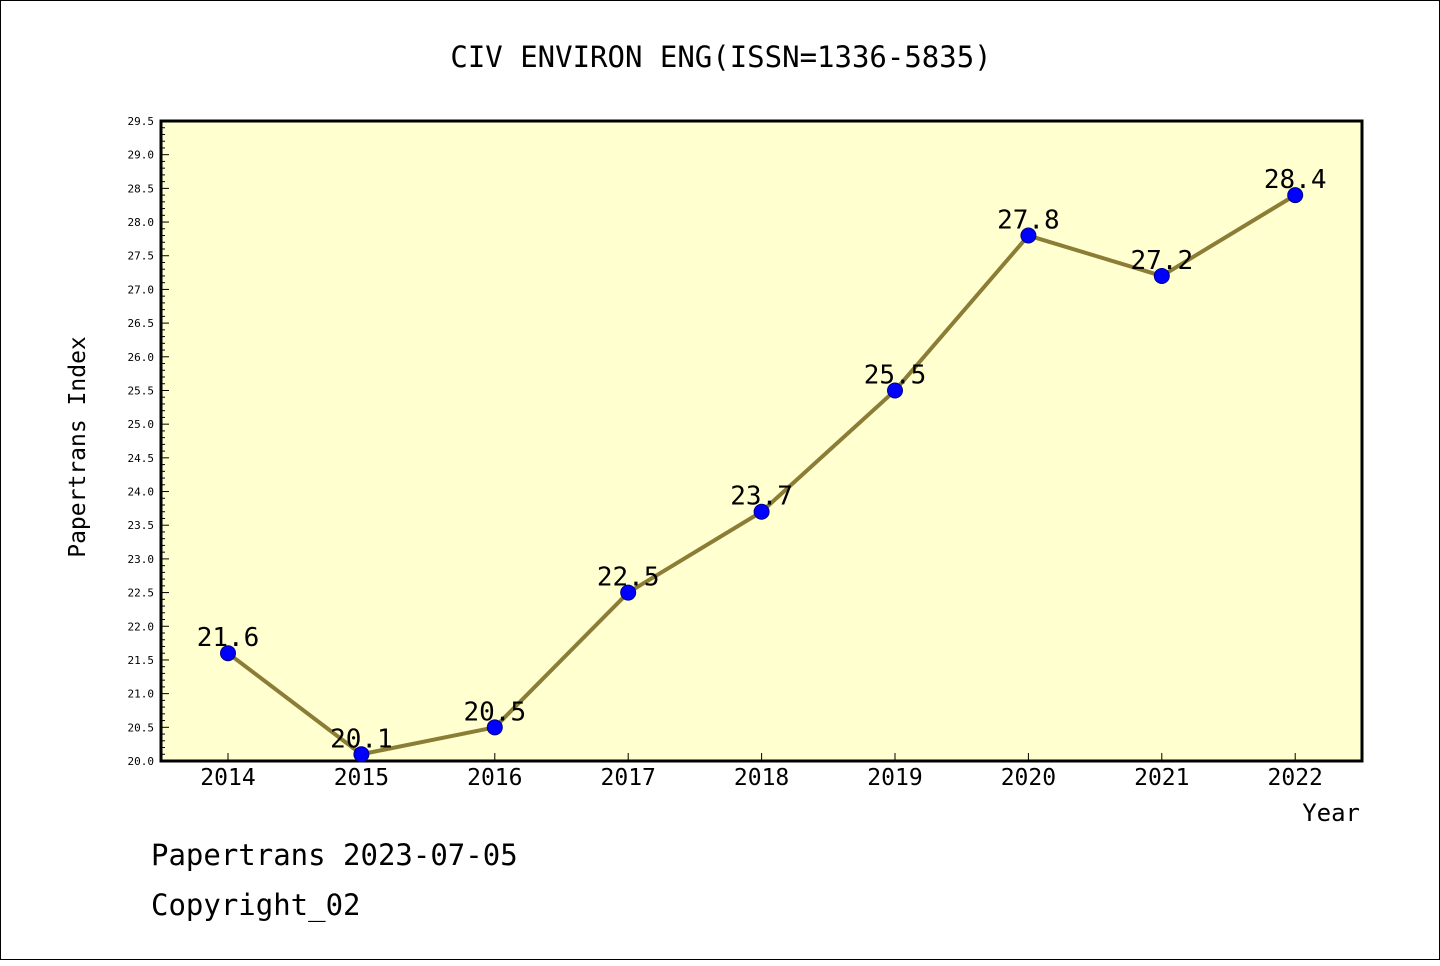 This screenshot has height=966, width=1440. Describe the element at coordinates (361, 778) in the screenshot. I see `x-tick-label: 2015` at that location.